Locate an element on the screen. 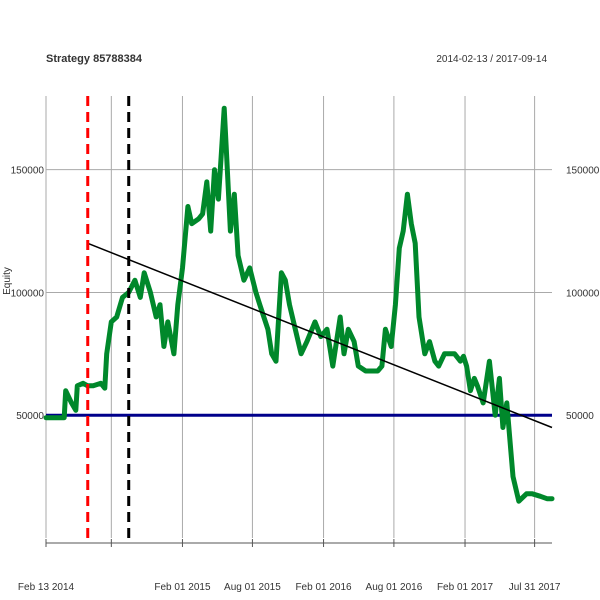  date-range-label: 2014-02-13 / 2017-09-14 is located at coordinates (491, 59).